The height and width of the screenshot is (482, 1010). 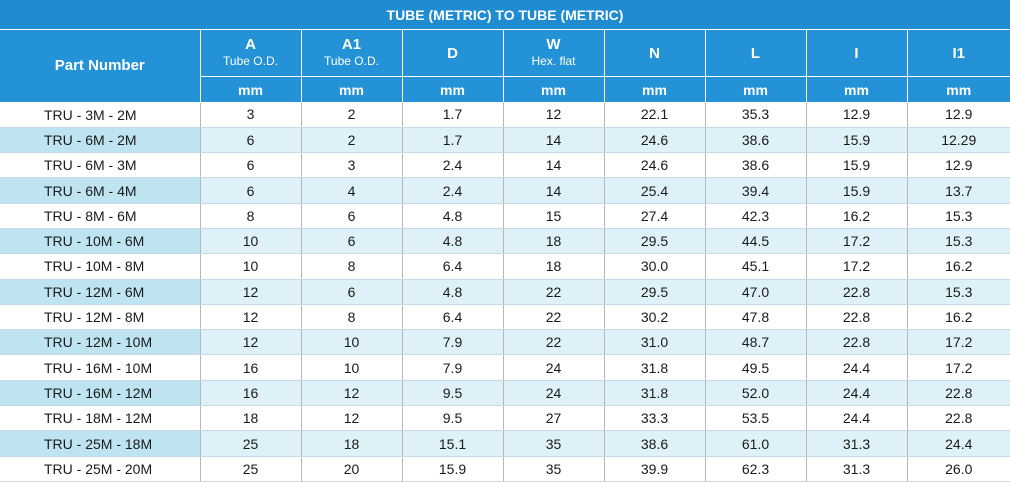 What do you see at coordinates (756, 393) in the screenshot?
I see `table-cell: 52.0` at bounding box center [756, 393].